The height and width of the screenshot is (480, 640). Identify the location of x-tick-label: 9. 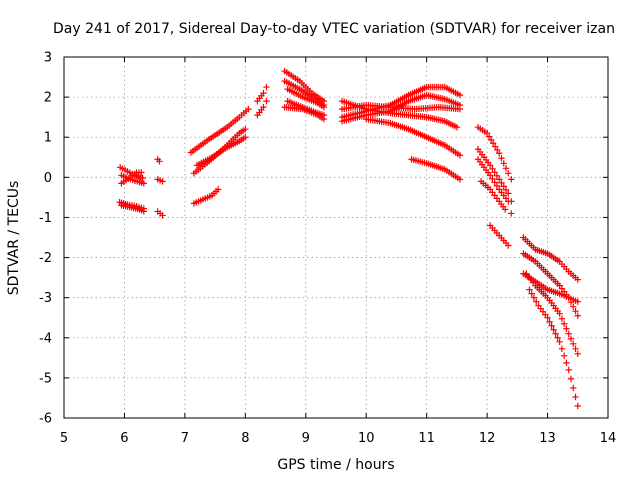
(306, 438).